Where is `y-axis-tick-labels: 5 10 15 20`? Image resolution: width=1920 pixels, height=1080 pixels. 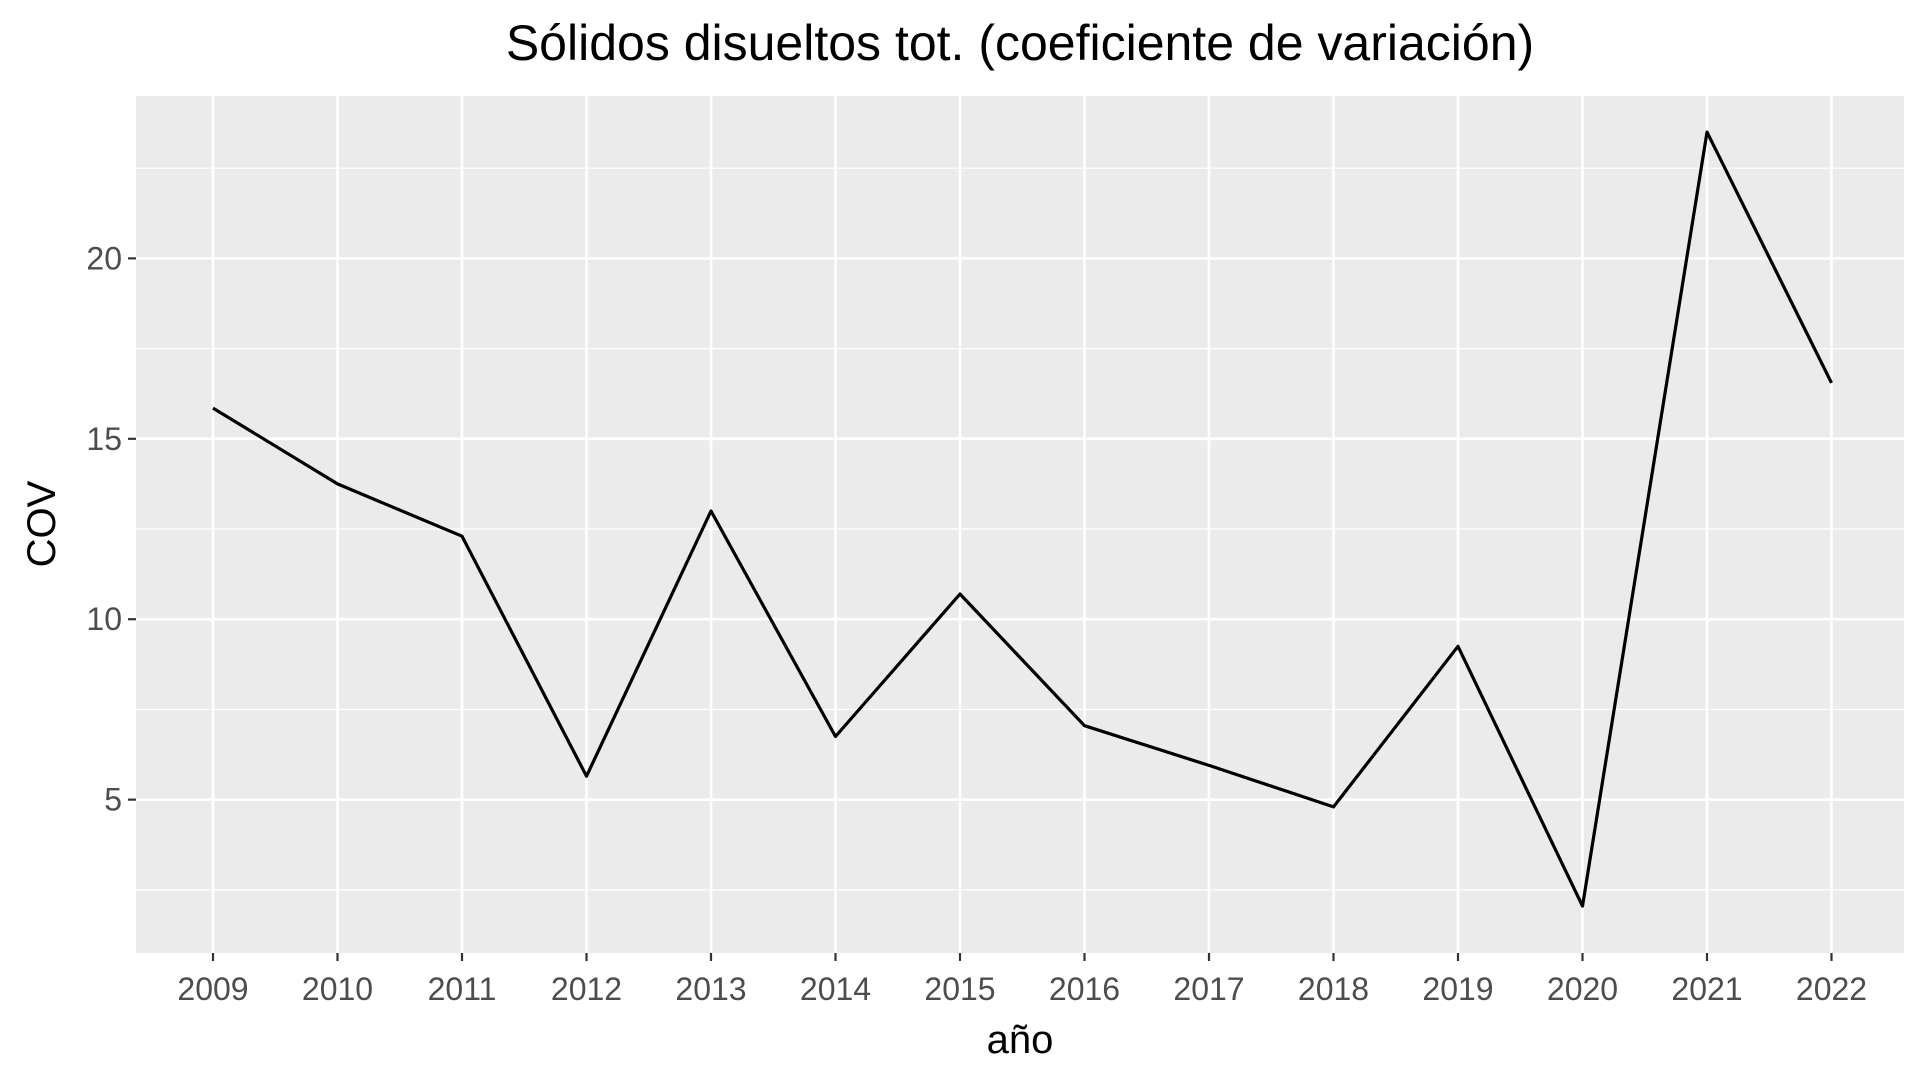 y-axis-tick-labels: 5 10 15 20 is located at coordinates (104, 528).